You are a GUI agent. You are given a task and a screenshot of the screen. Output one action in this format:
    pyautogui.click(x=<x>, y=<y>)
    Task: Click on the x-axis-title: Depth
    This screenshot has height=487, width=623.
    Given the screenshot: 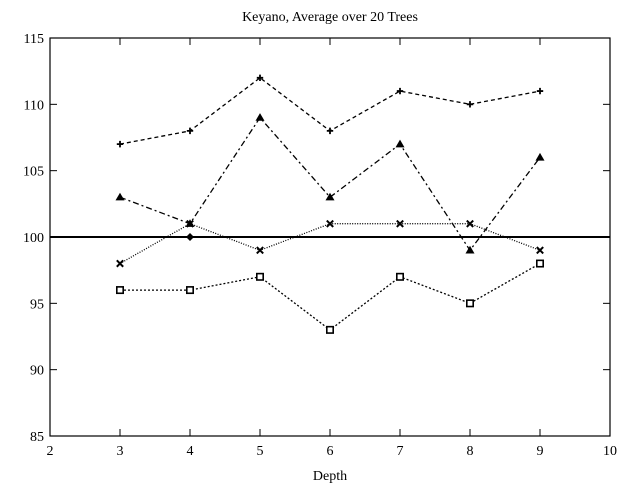 What is the action you would take?
    pyautogui.click(x=330, y=476)
    